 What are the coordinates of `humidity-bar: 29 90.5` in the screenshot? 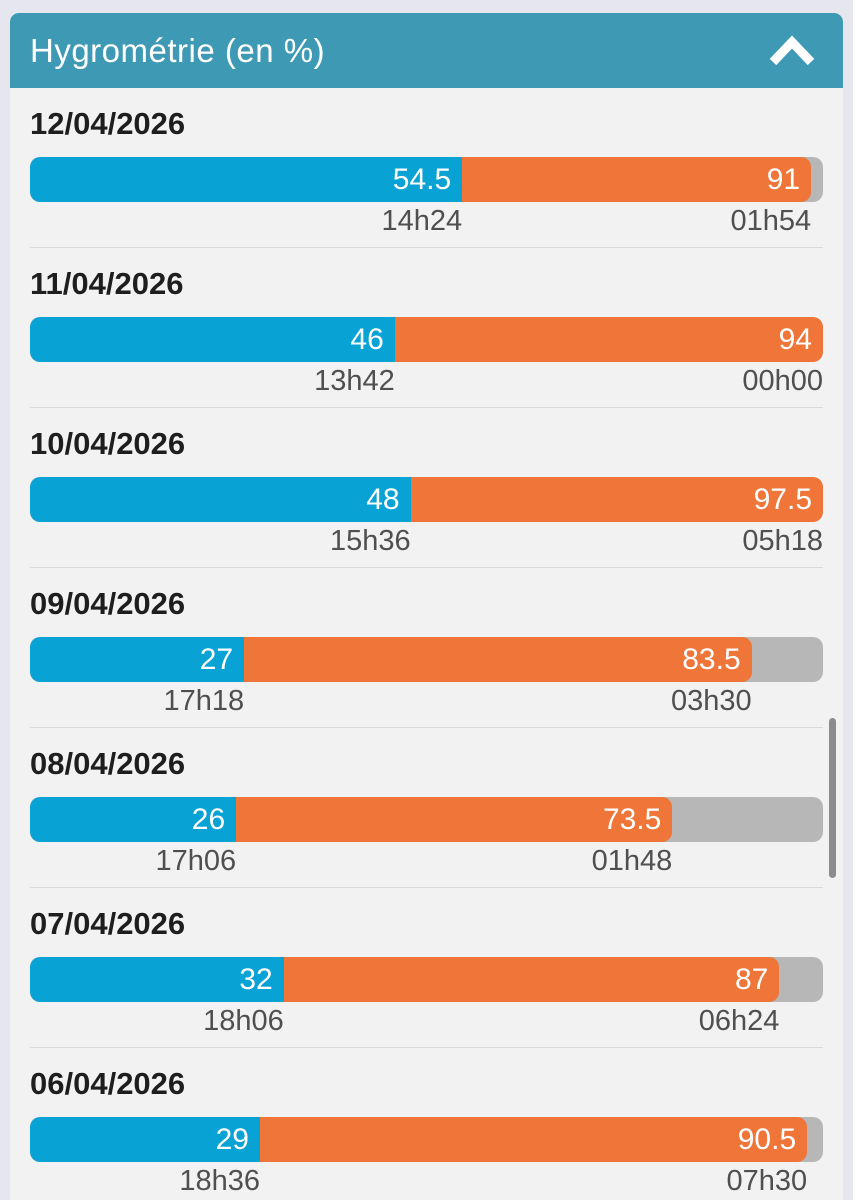 It's located at (426, 1139).